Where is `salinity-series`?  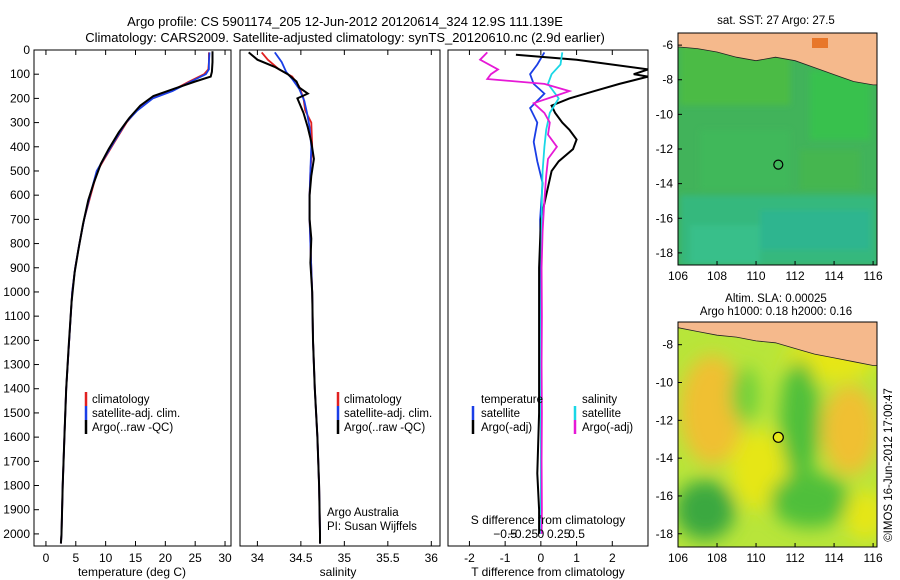
salinity-series is located at coordinates (284, 297).